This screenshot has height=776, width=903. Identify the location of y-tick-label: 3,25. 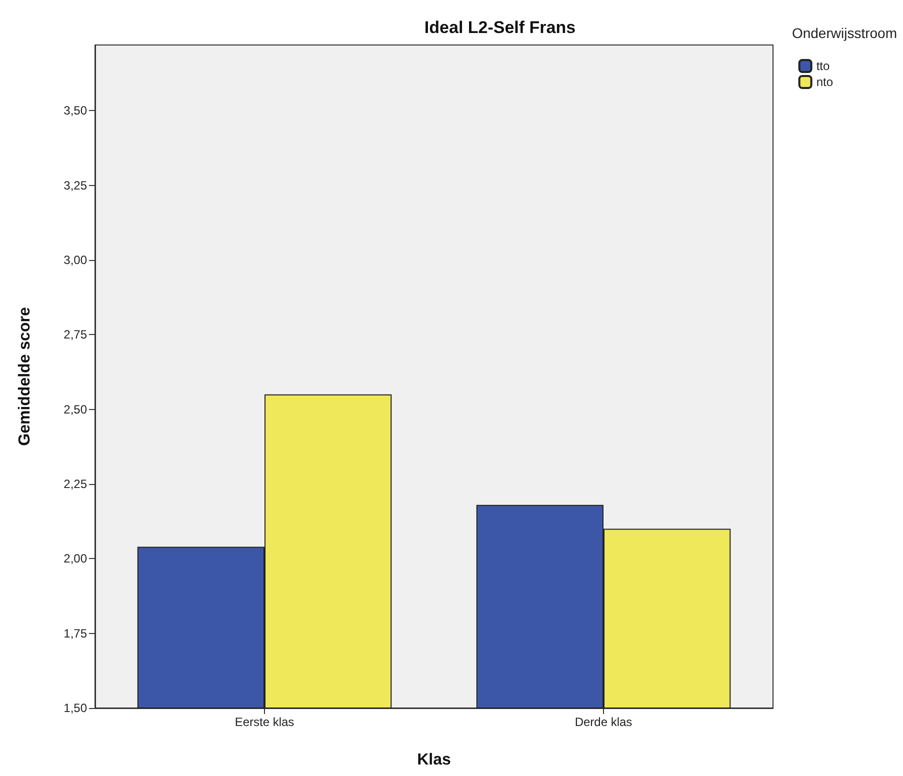
(76, 185).